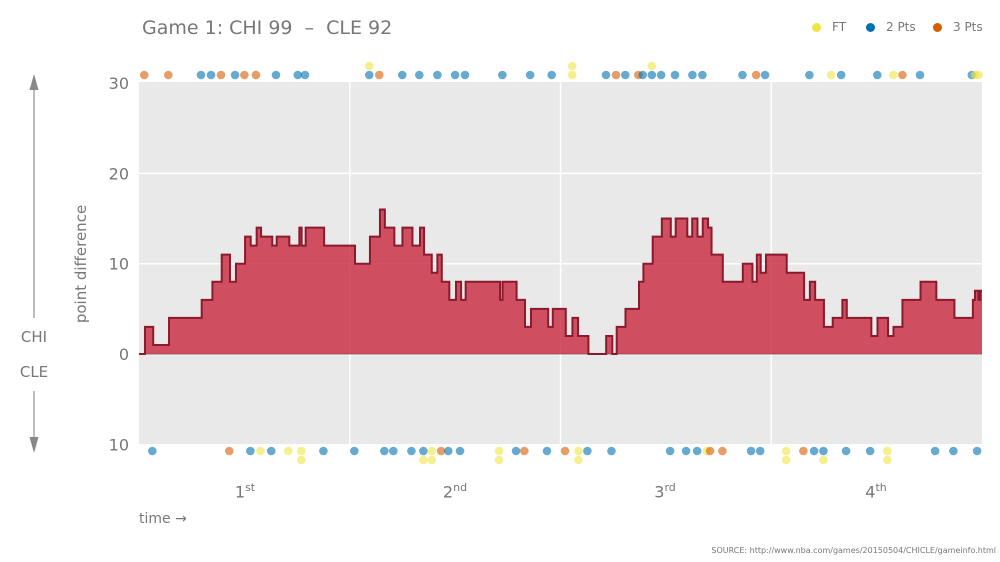 Image resolution: width=1000 pixels, height=562 pixels. What do you see at coordinates (455, 491) in the screenshot?
I see `quarter-label-2: 2nd` at bounding box center [455, 491].